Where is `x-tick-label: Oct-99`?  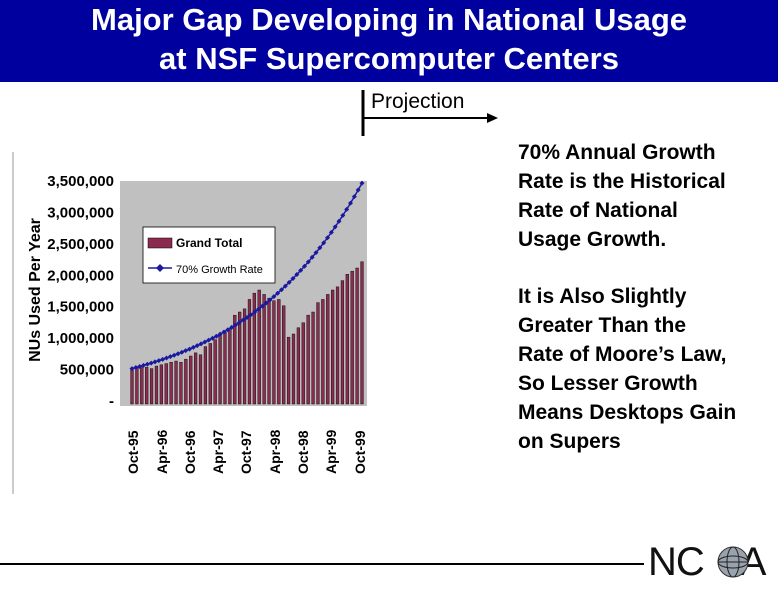
x-tick-label: Oct-99 is located at coordinates (360, 452).